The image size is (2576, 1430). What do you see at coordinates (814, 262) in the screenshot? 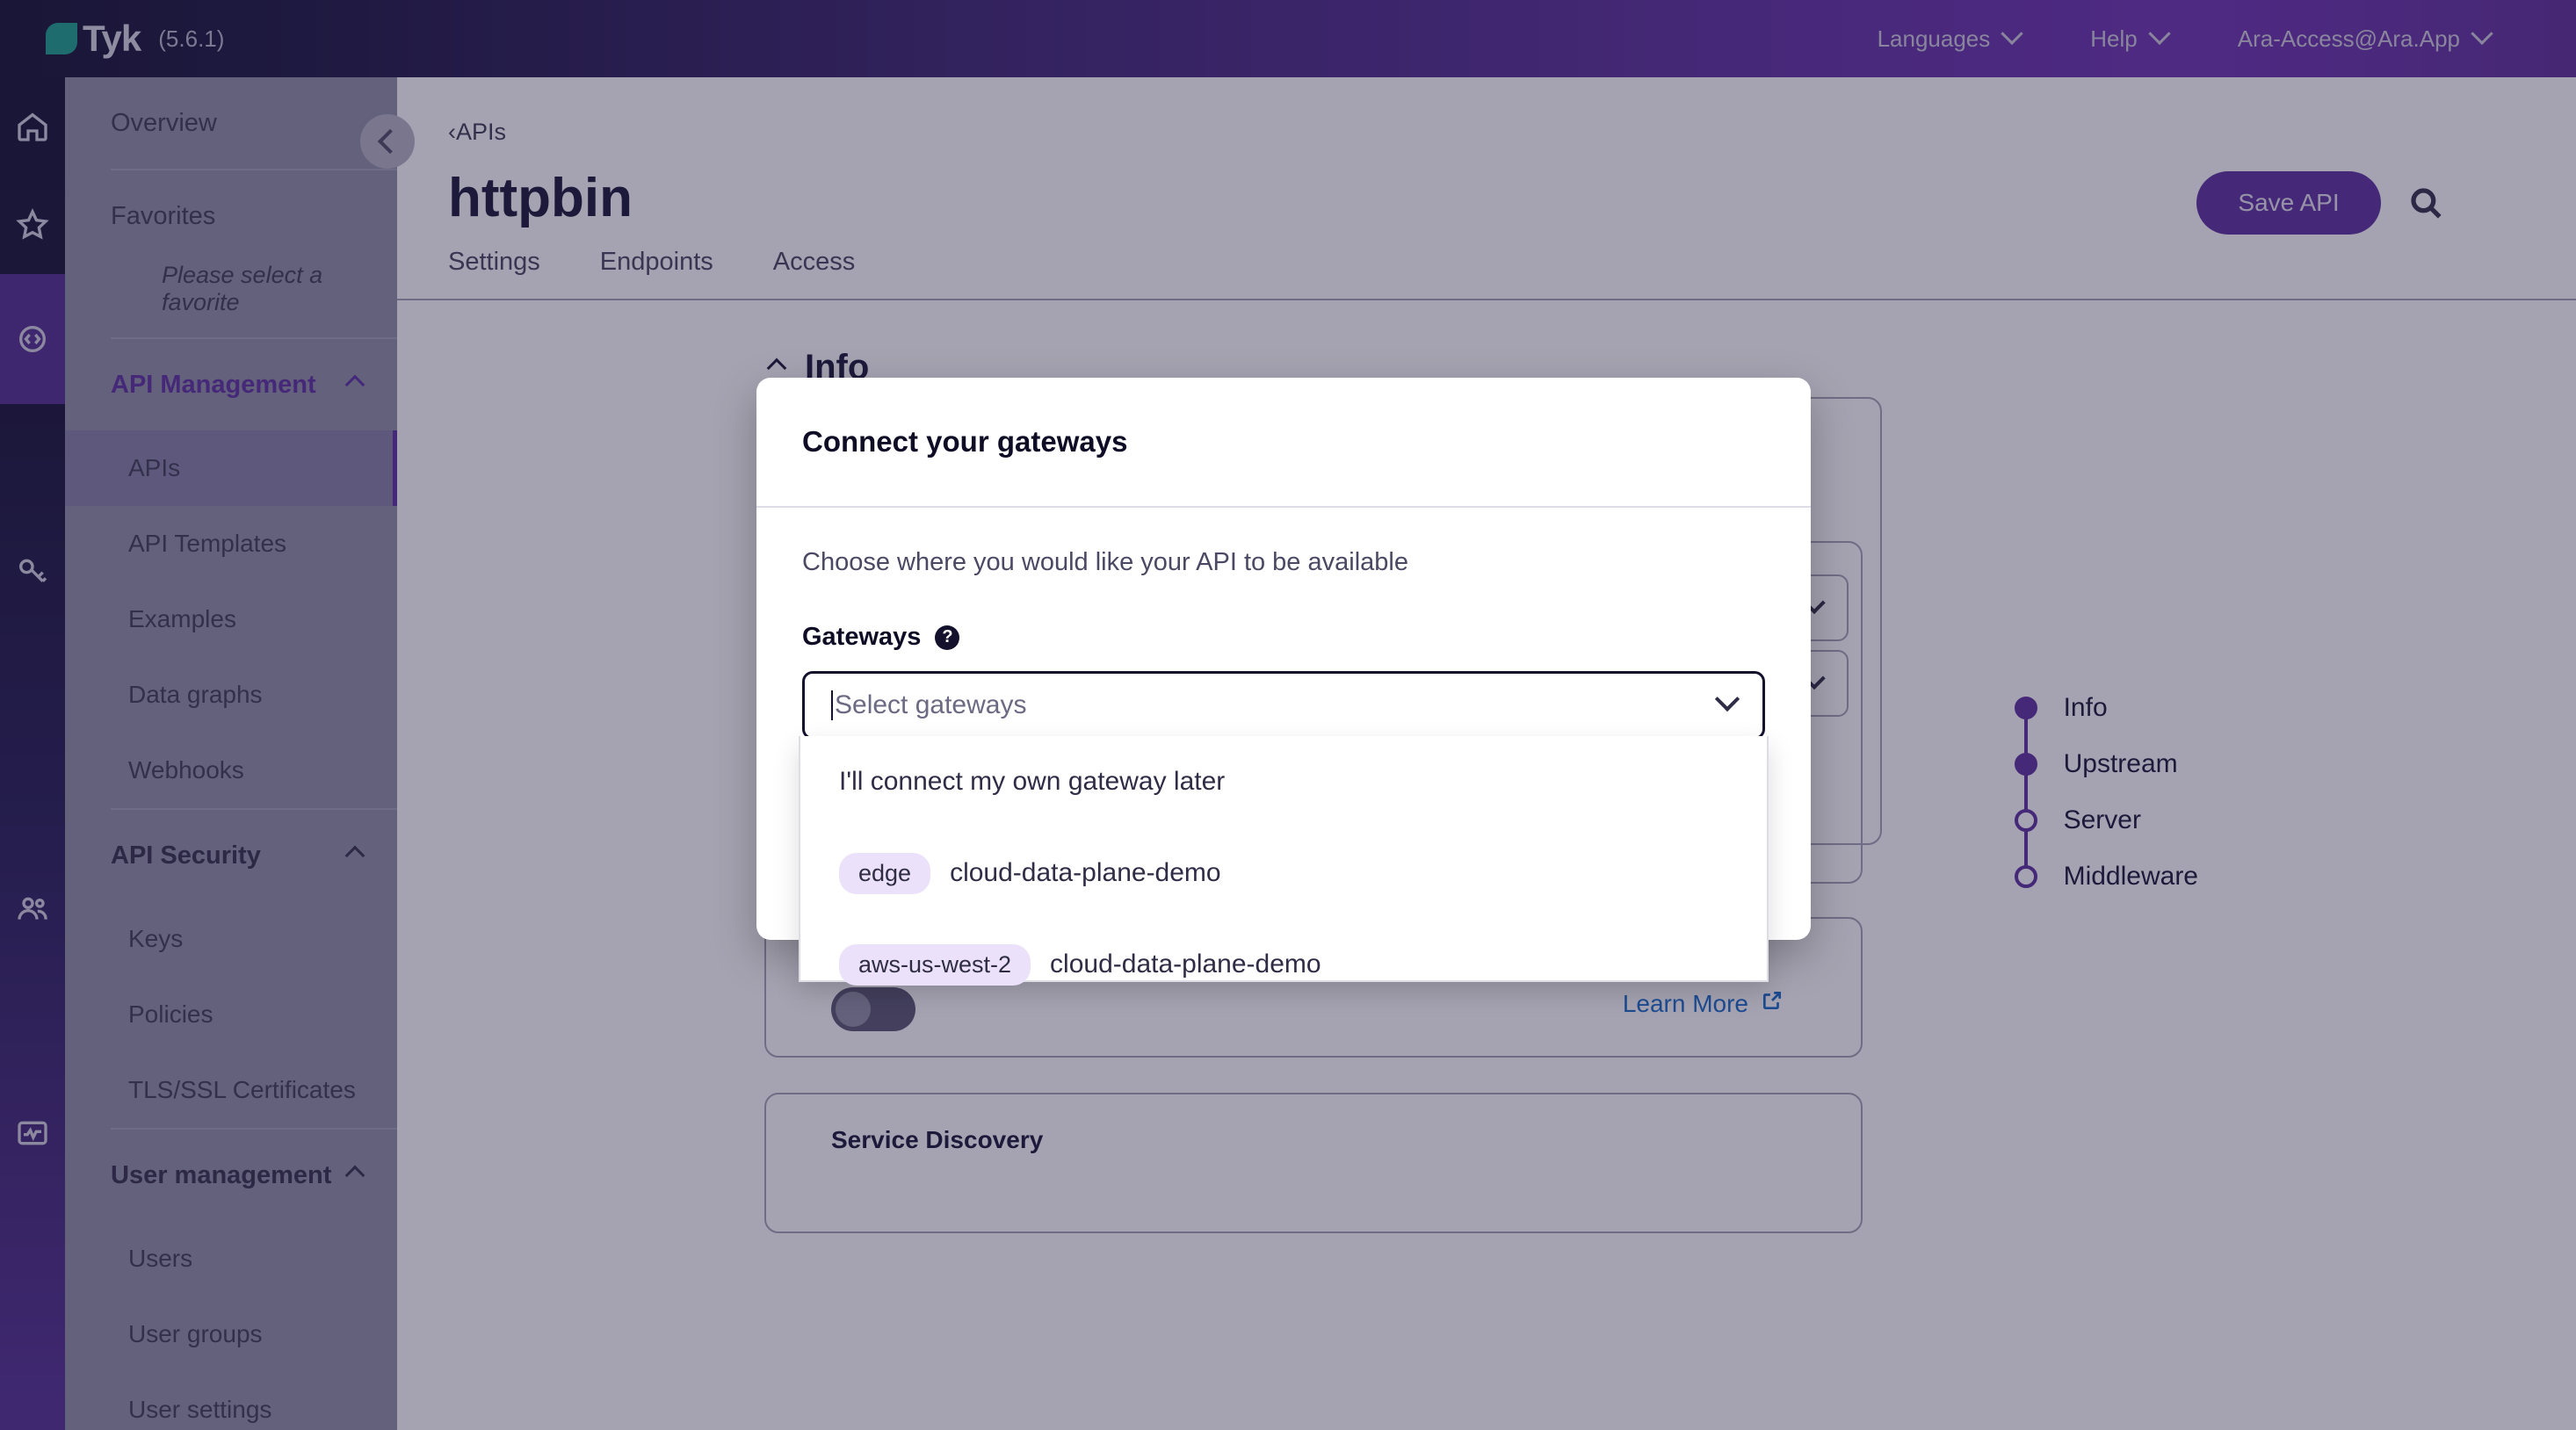
I see `tab-access: Access` at bounding box center [814, 262].